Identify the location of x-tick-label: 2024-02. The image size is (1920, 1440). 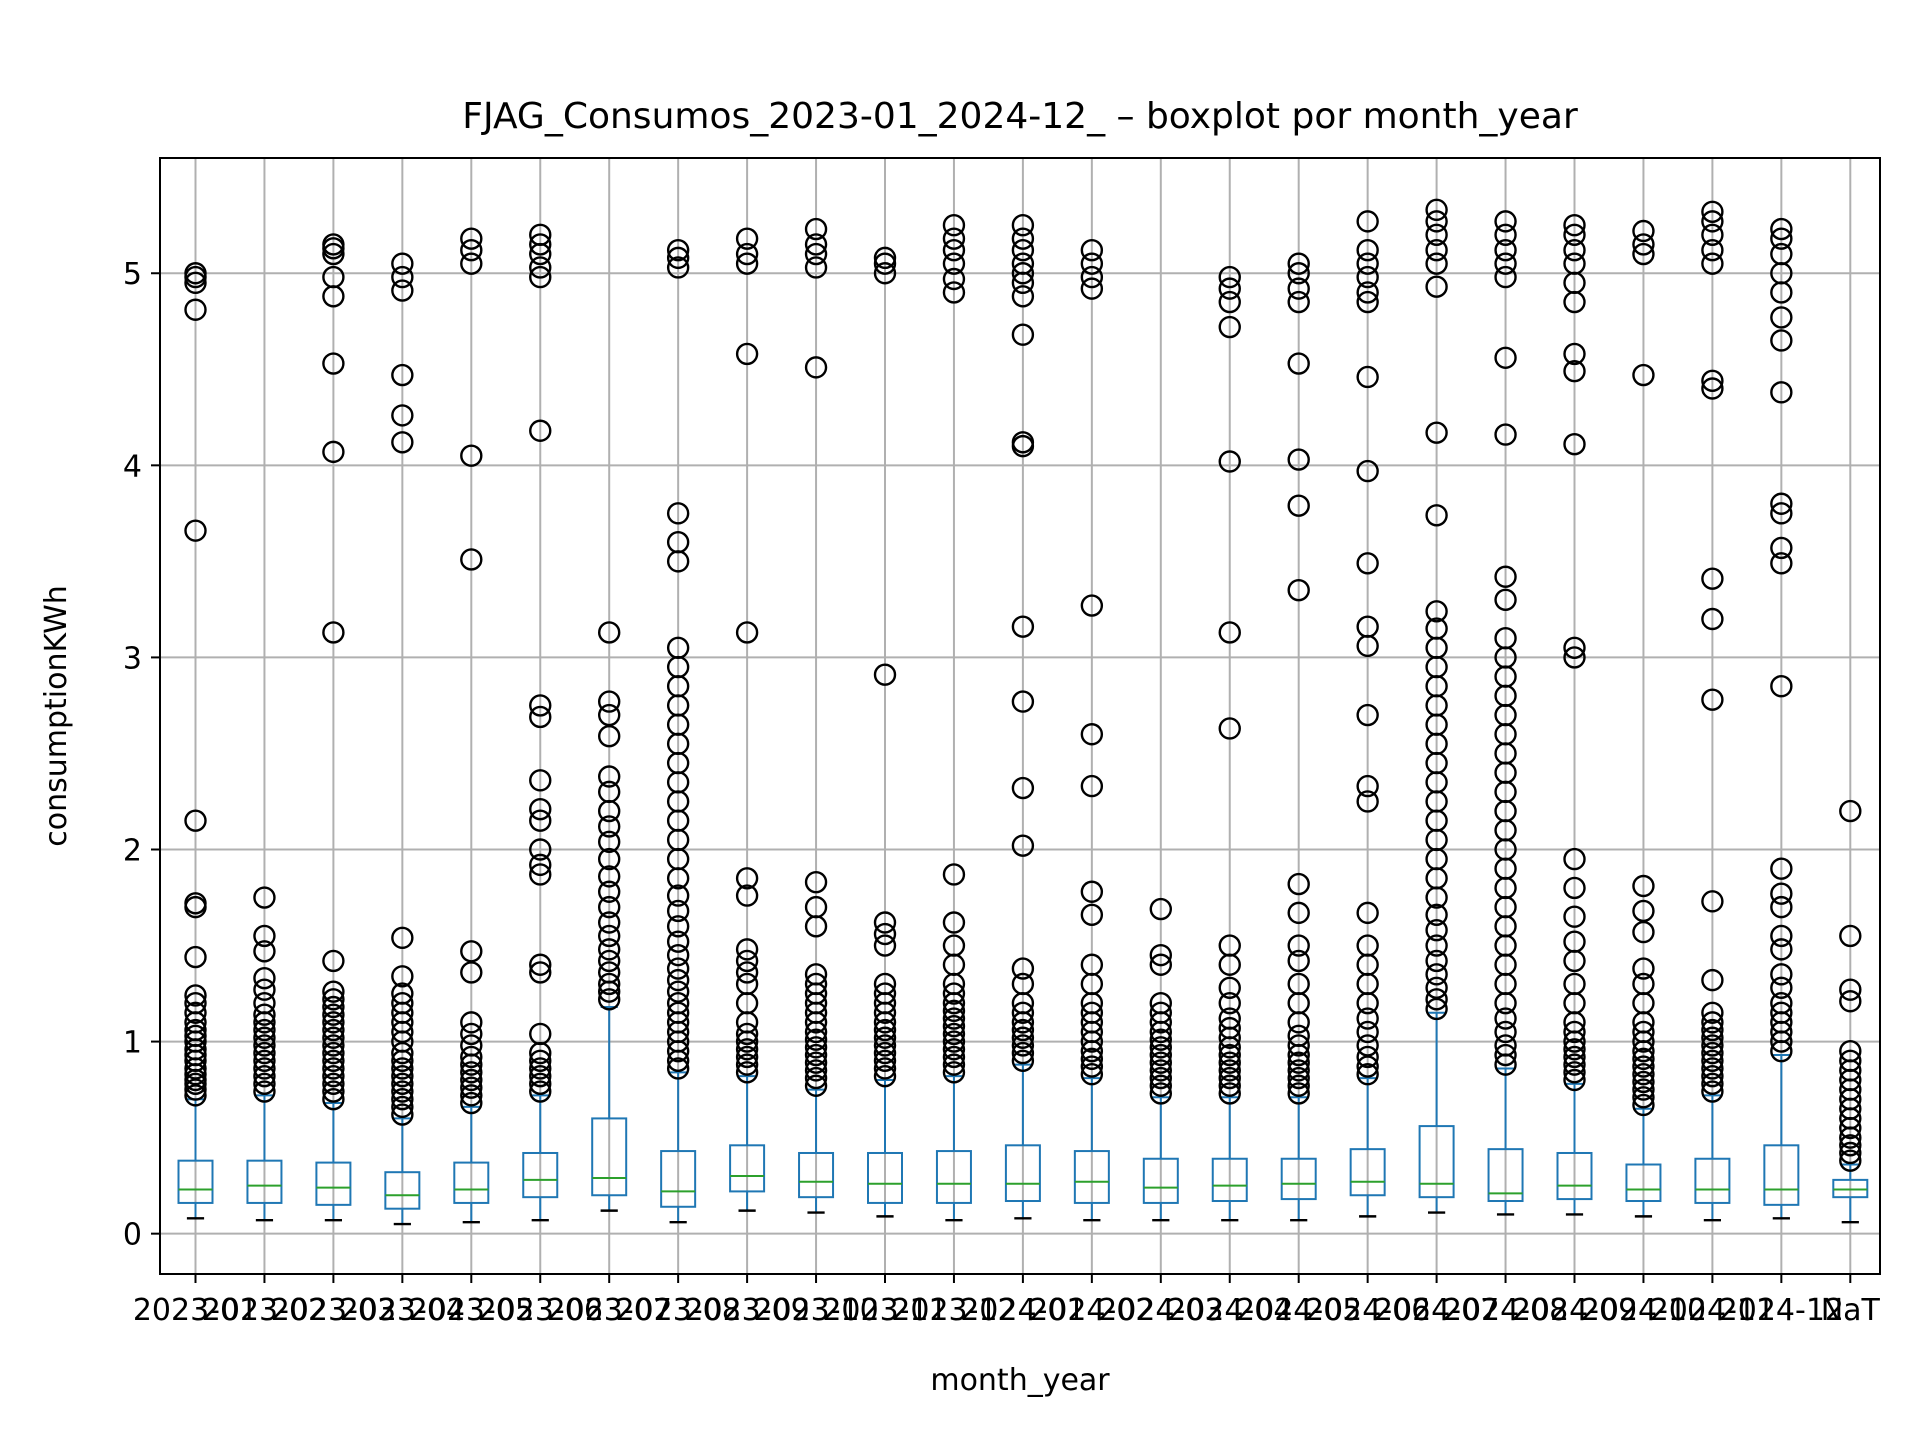
(1091, 1310).